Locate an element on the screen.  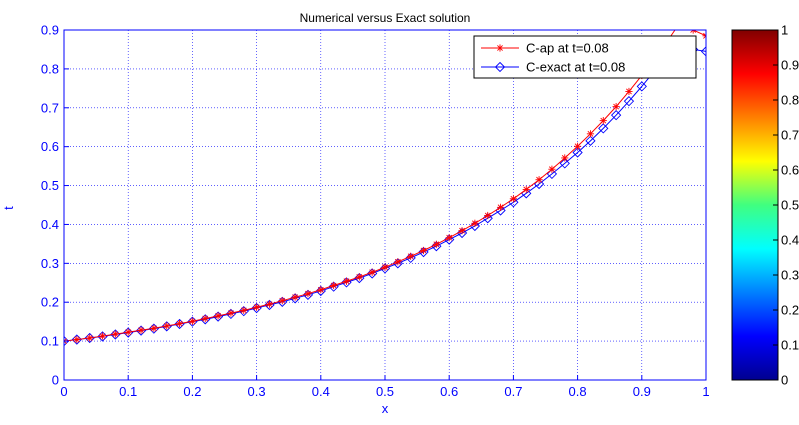
x-tick-label: 0 is located at coordinates (63, 391).